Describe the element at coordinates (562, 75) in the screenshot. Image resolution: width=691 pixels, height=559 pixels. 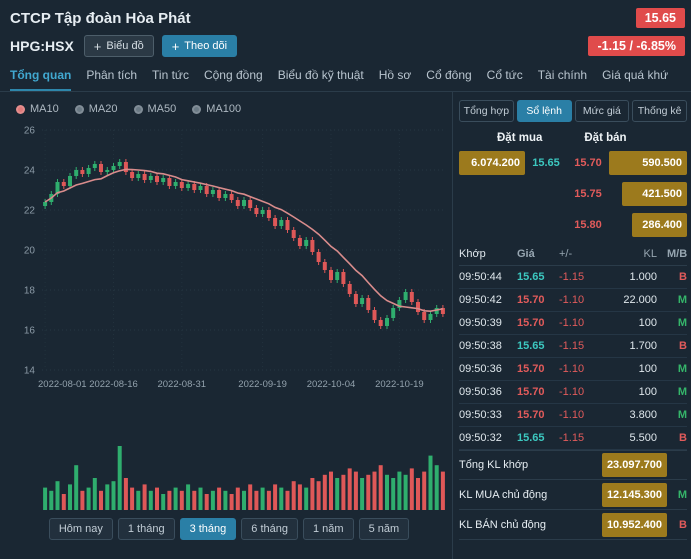
I see `nav-tab-8: Tài chính` at that location.